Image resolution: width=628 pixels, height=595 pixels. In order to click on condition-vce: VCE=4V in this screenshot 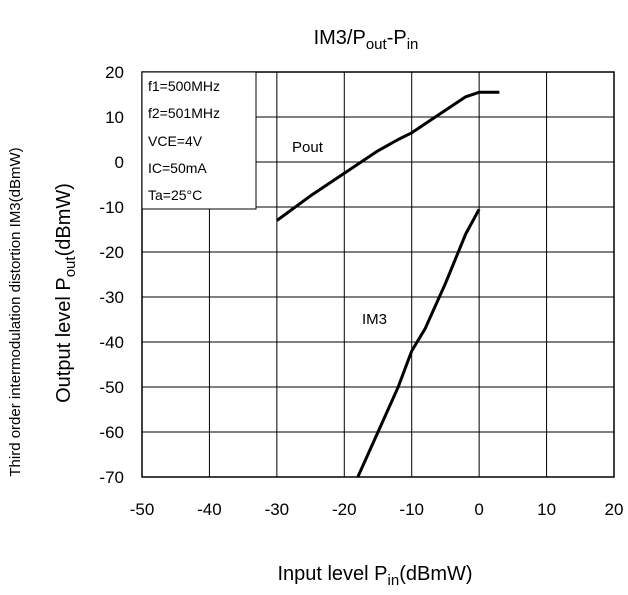, I will do `click(175, 141)`.